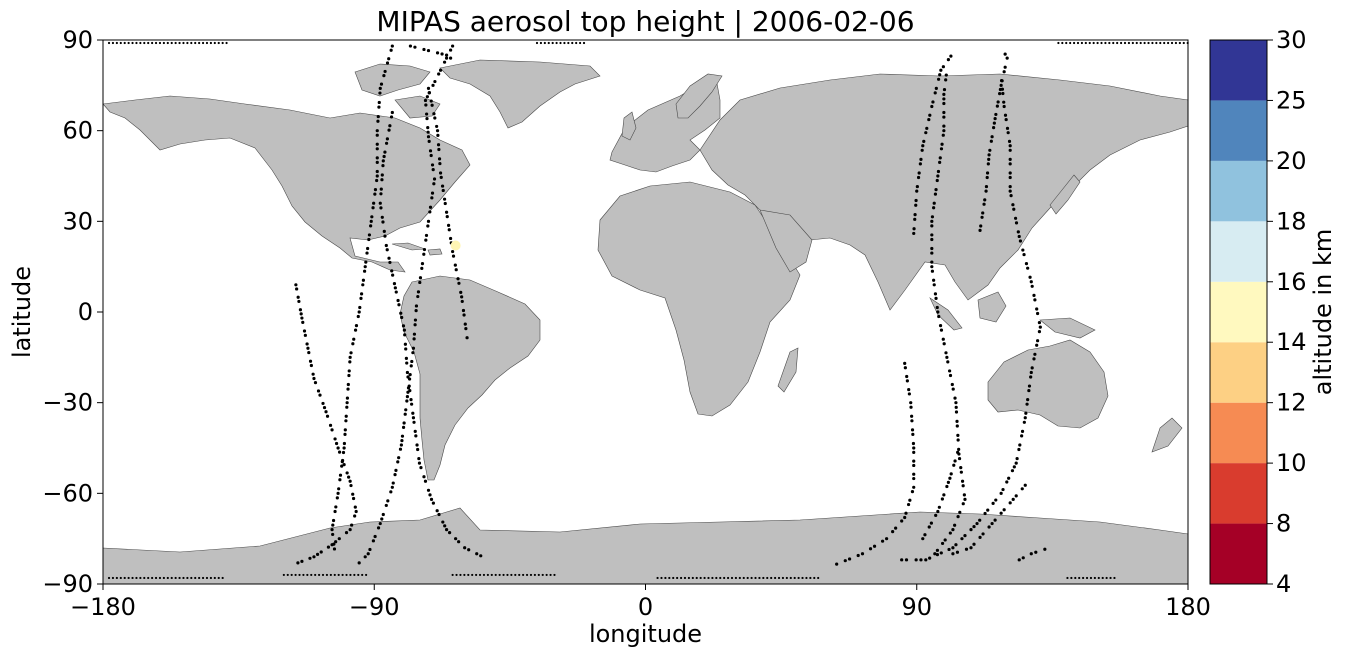 This screenshot has width=1345, height=657. Describe the element at coordinates (1067, 328) in the screenshot. I see `new-guinea` at that location.